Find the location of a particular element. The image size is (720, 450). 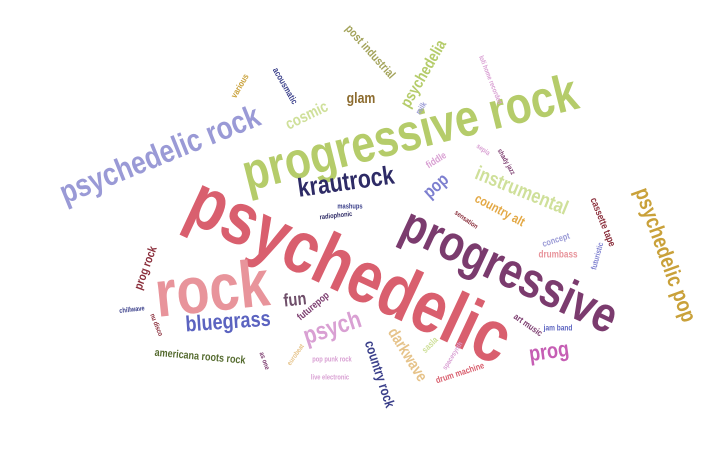

cloud-word: glam is located at coordinates (361, 98).